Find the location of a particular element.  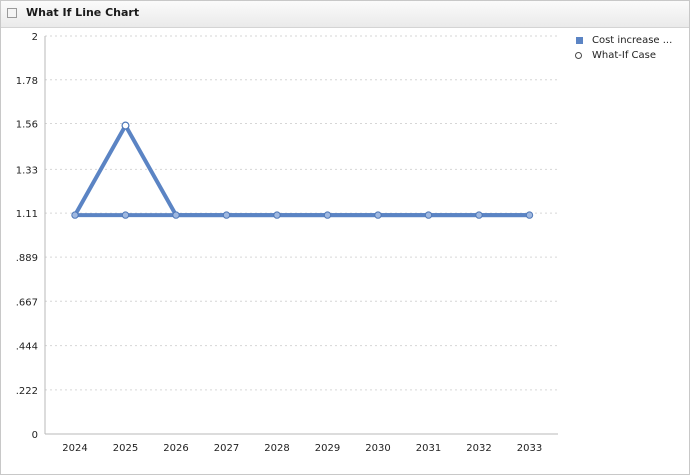

x-tick-label: 2028 is located at coordinates (276, 448).